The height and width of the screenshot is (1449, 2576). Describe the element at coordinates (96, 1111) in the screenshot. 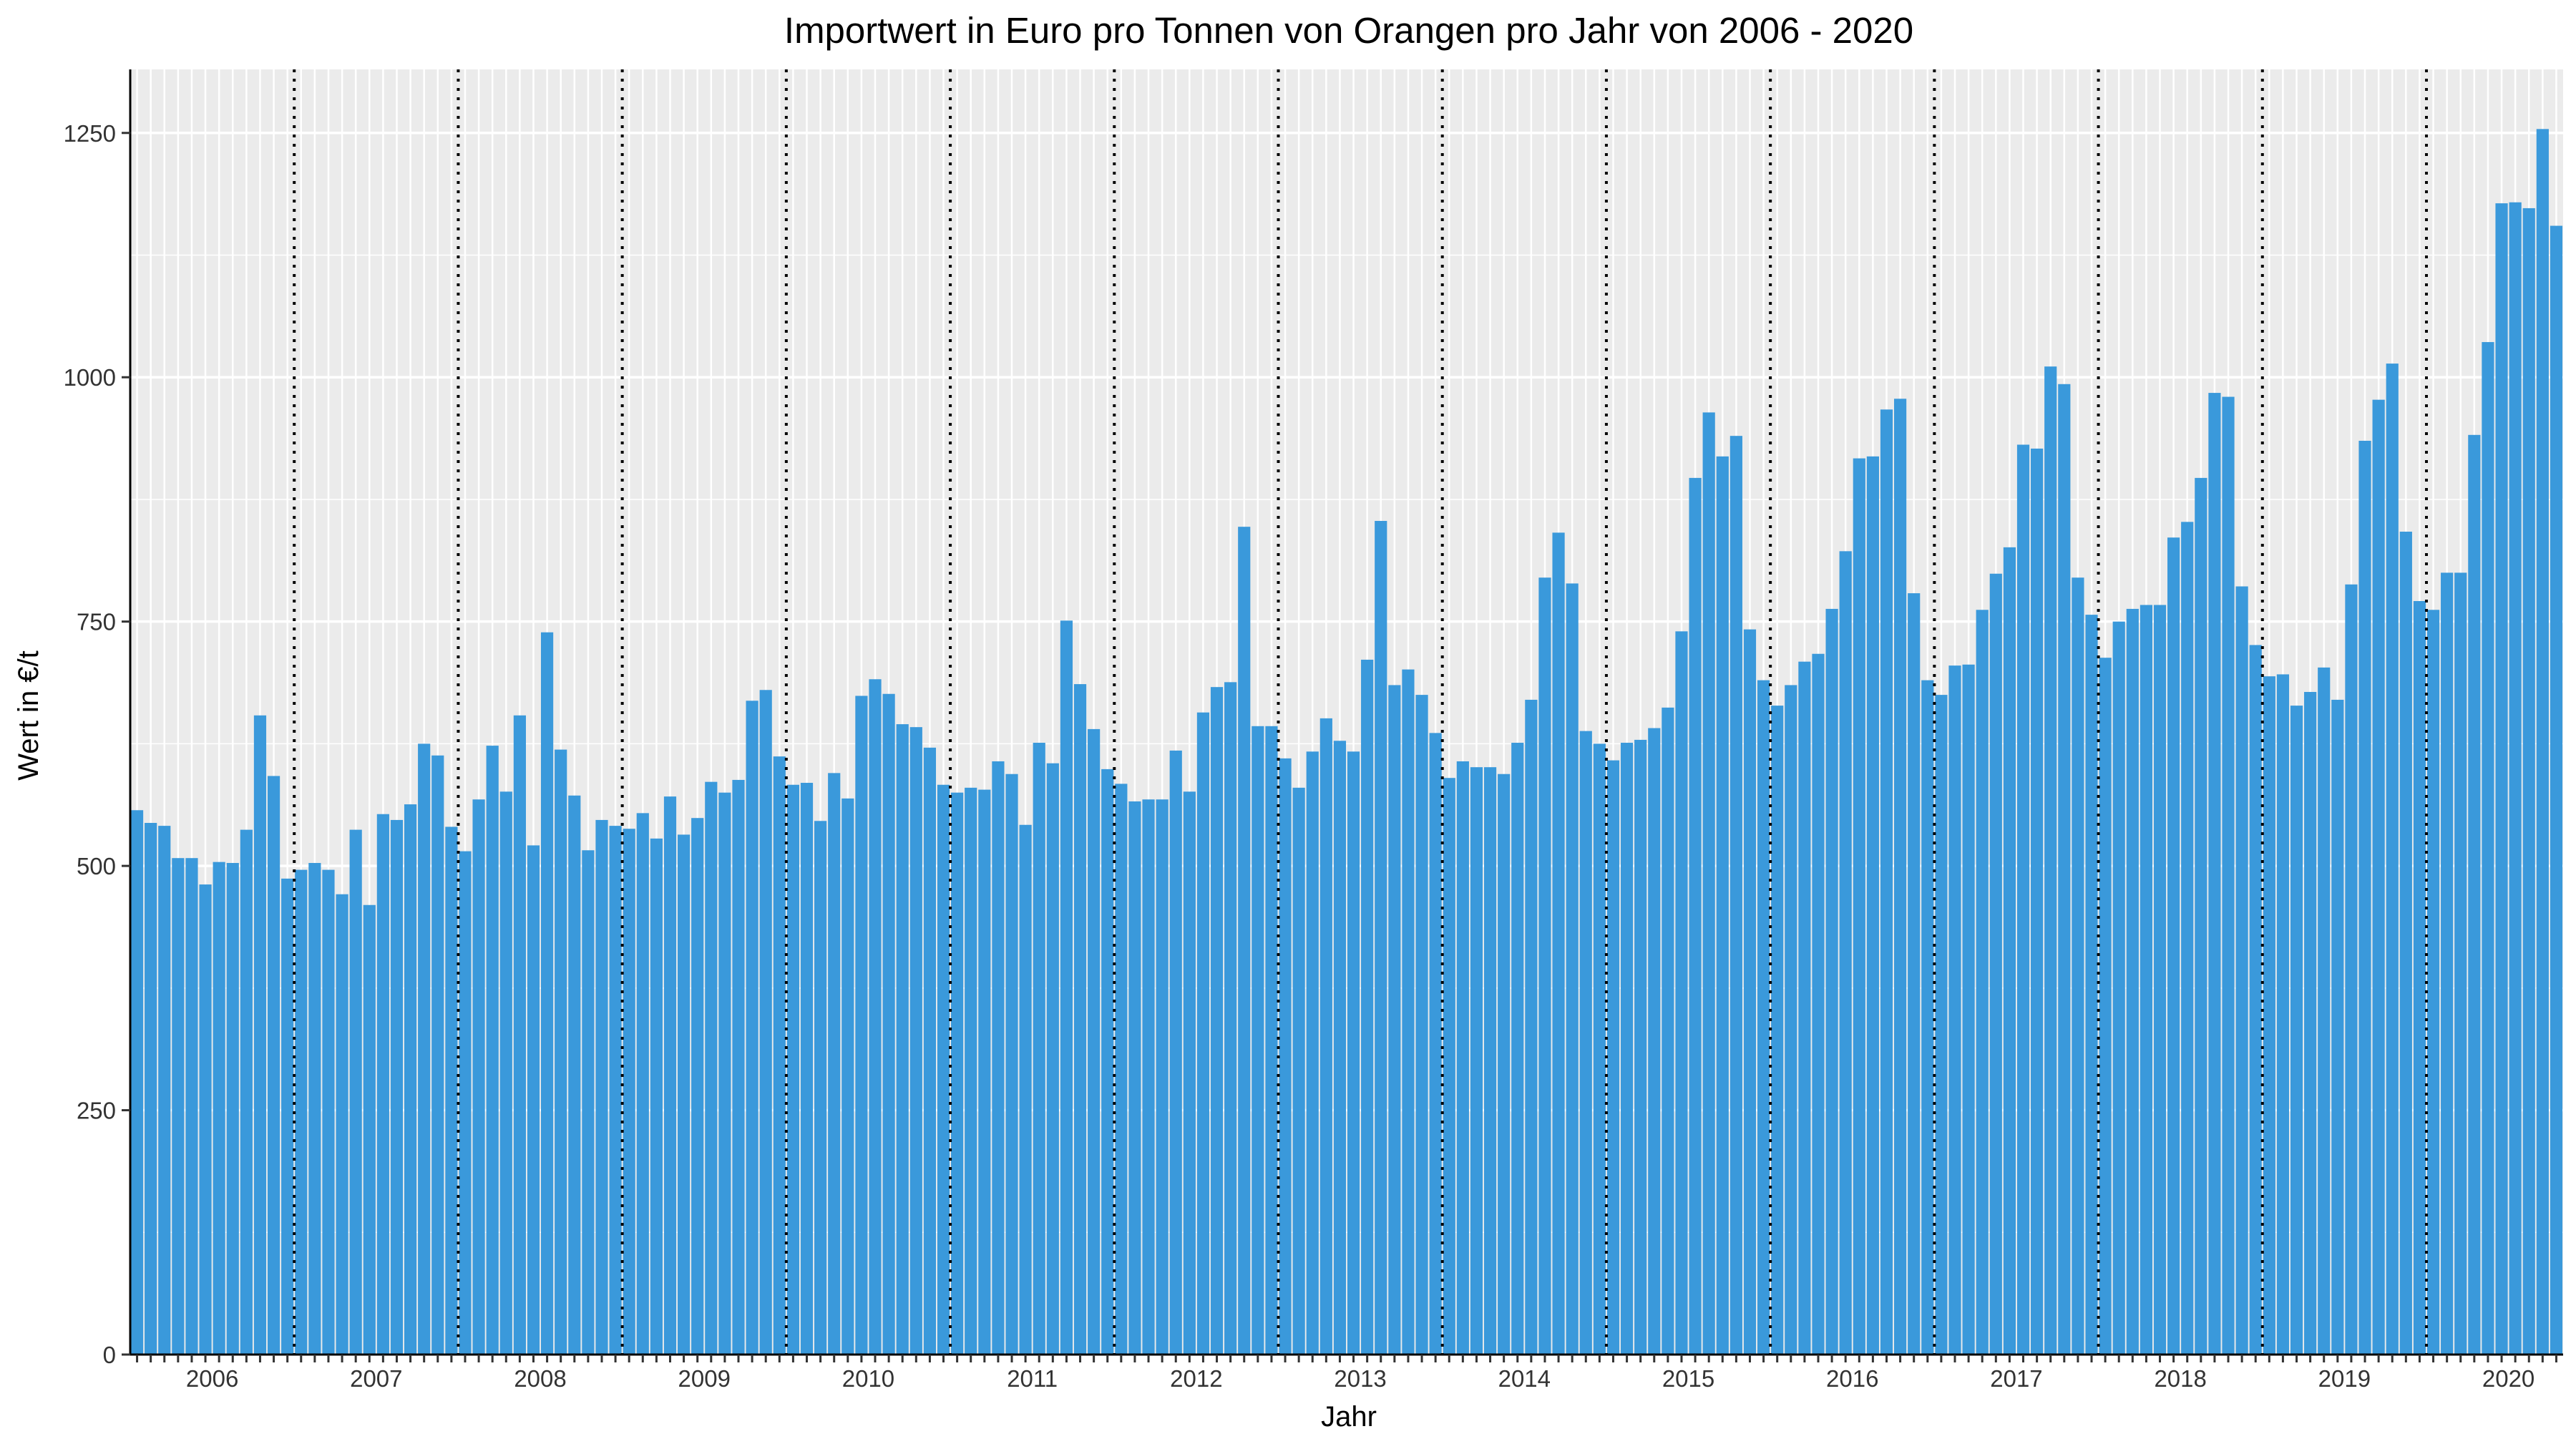

I see `y-tick-label: 250` at that location.